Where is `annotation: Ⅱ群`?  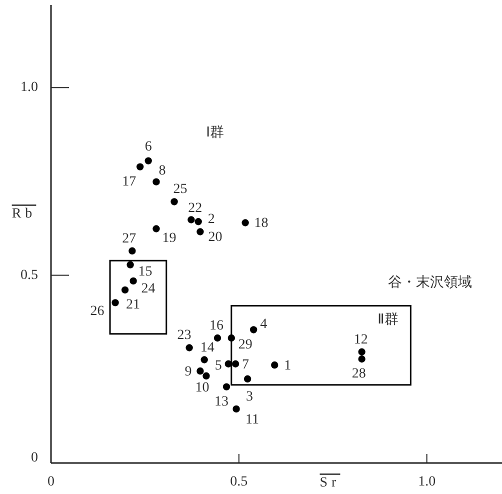 annotation: Ⅱ群 is located at coordinates (388, 320).